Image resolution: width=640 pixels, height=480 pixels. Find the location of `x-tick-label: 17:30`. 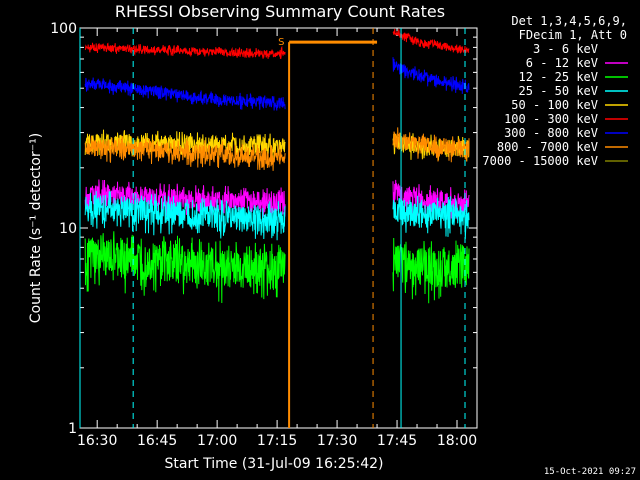

x-tick-label: 17:30 is located at coordinates (337, 441).